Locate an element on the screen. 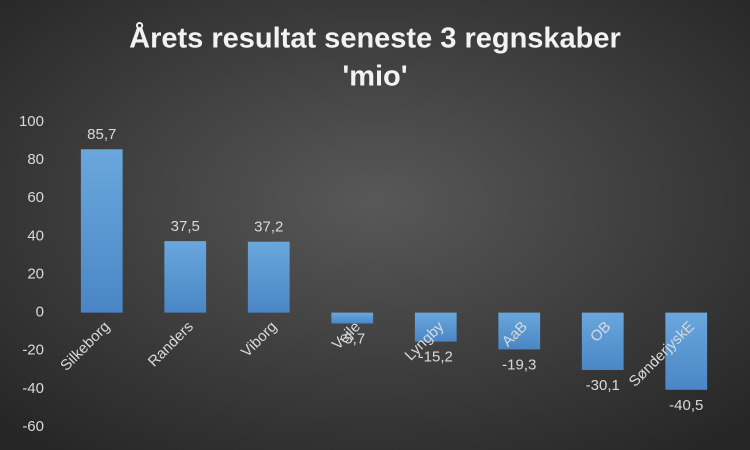  y-tick-label: -60 is located at coordinates (33, 426).